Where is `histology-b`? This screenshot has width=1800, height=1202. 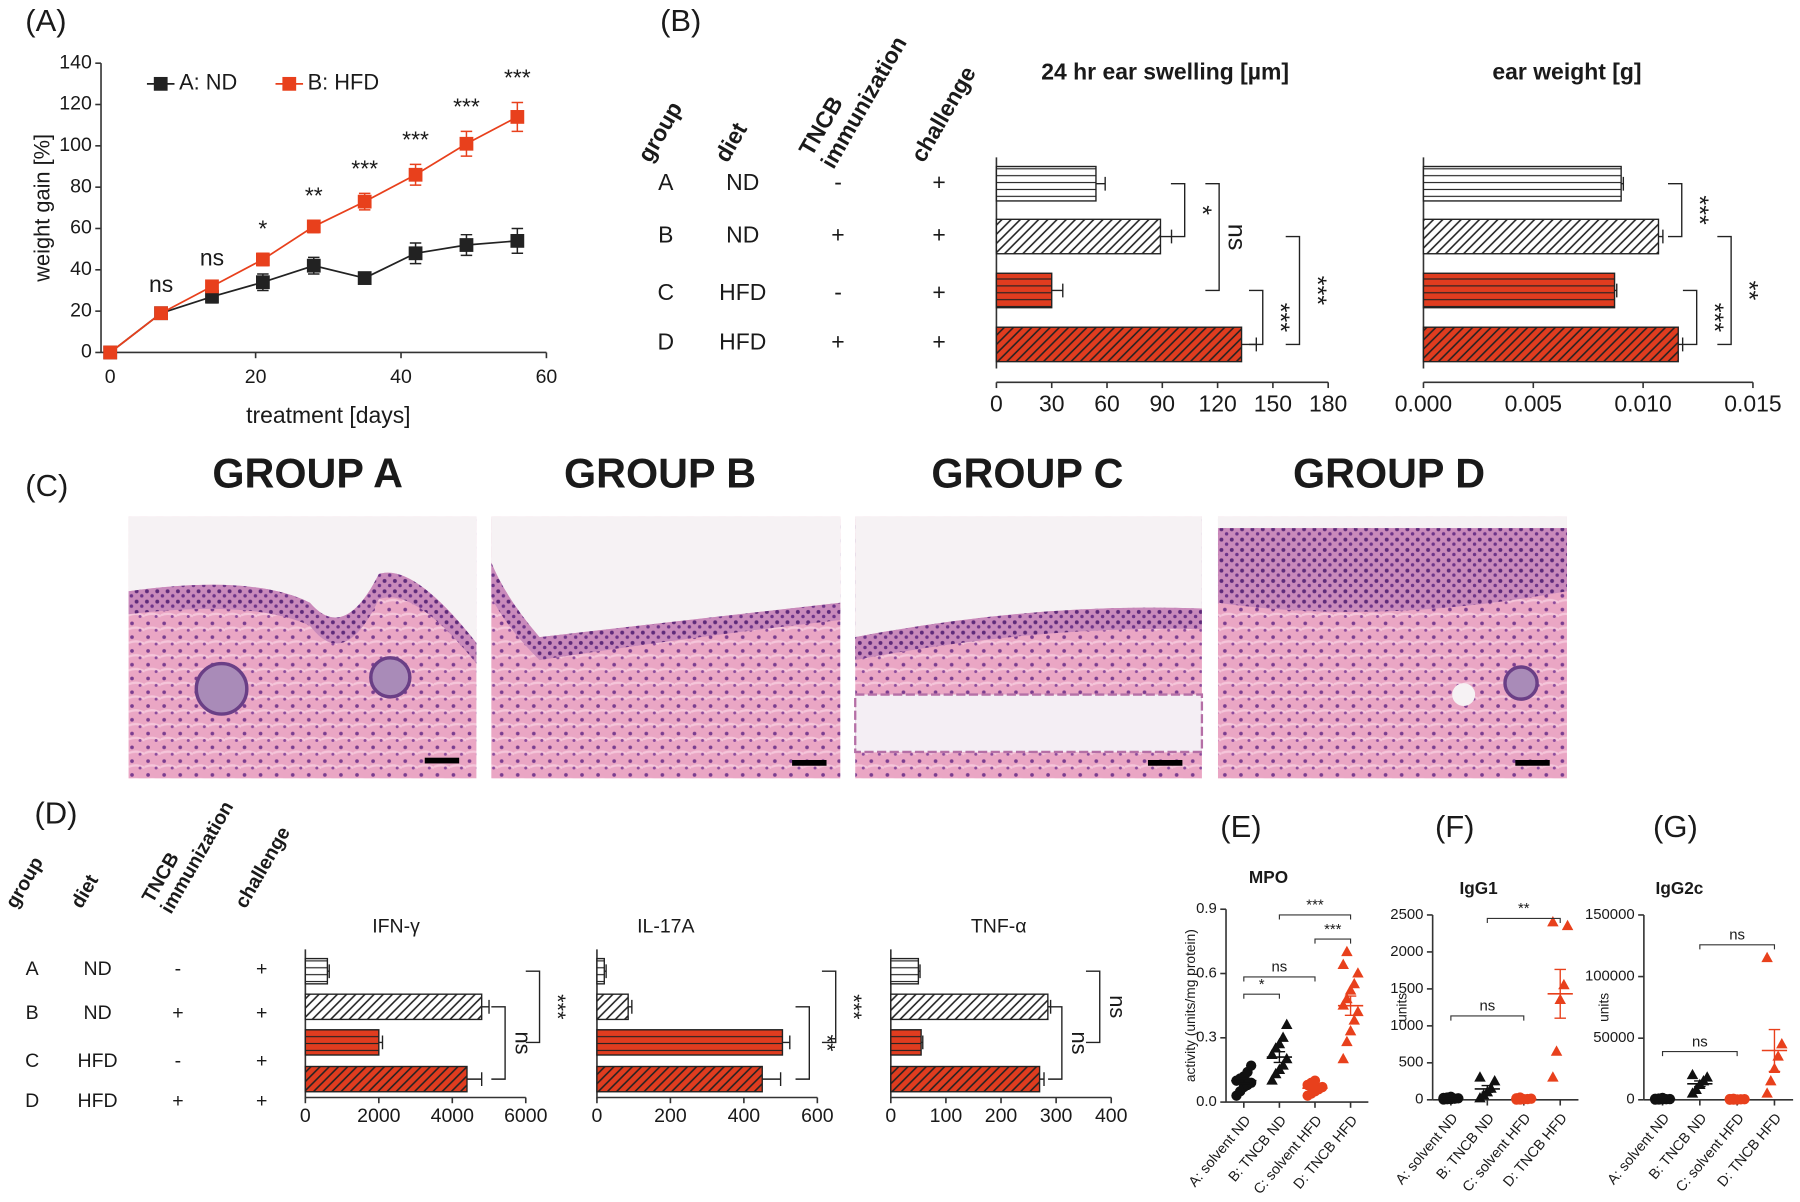 histology-b is located at coordinates (666, 647).